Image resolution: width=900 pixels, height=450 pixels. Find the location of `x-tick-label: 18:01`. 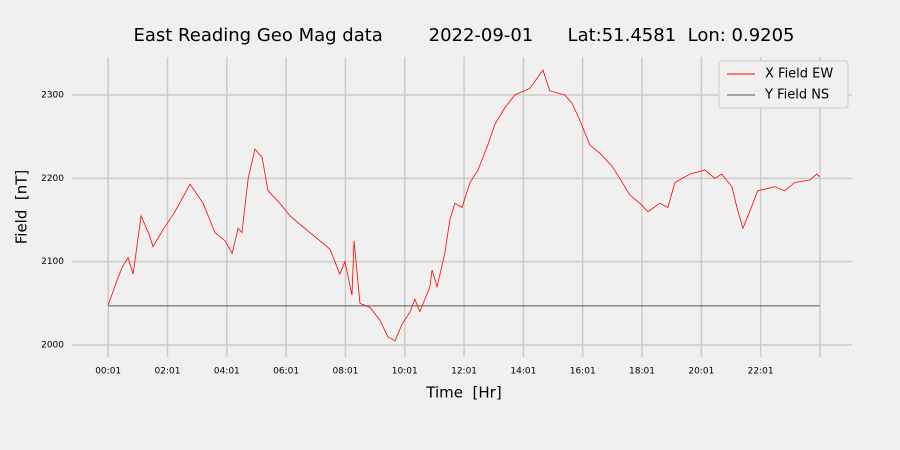

x-tick-label: 18:01 is located at coordinates (642, 372).